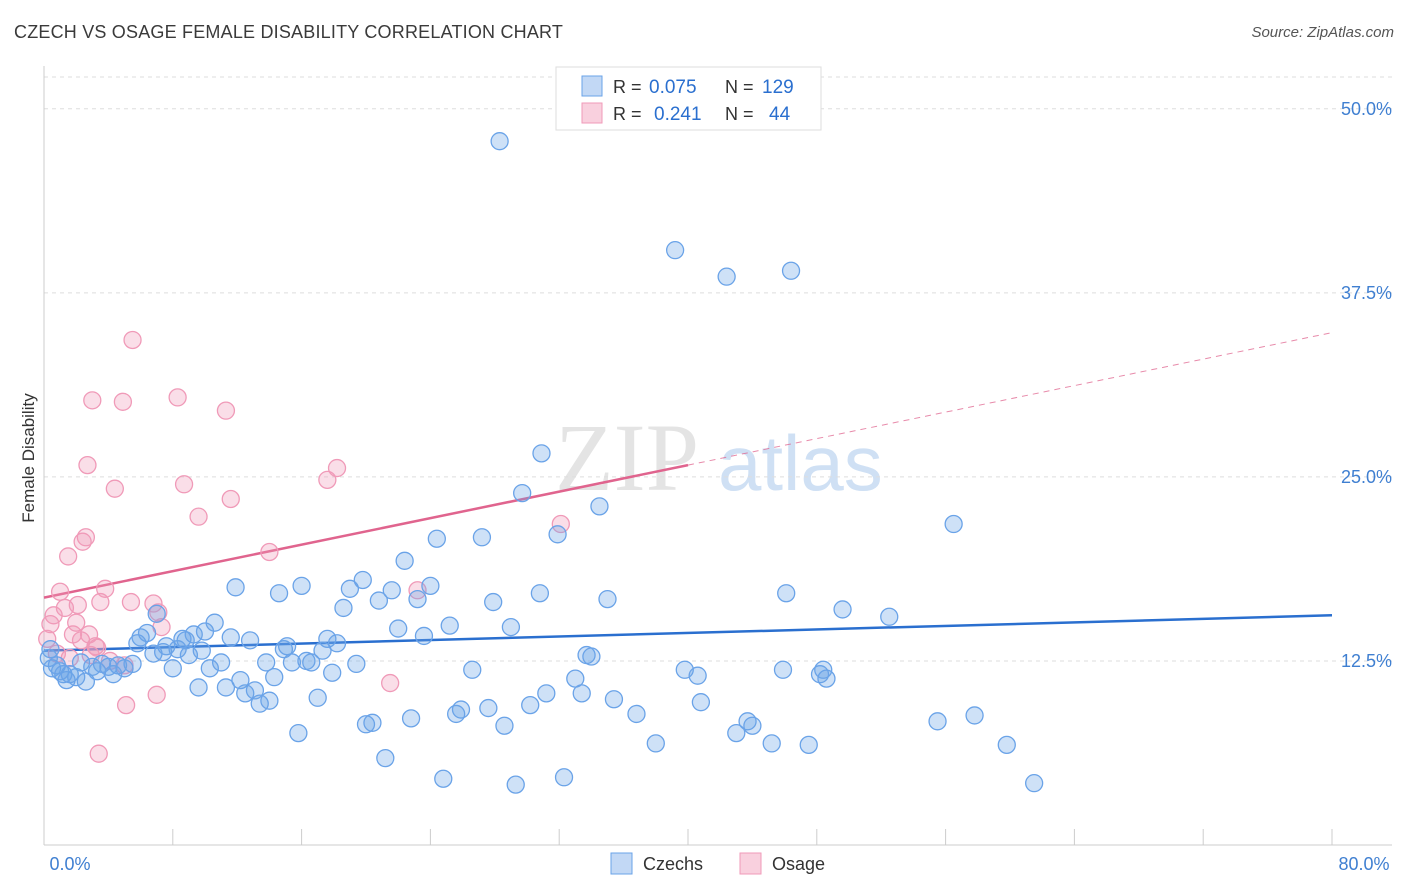 This screenshot has width=1406, height=892. I want to click on legend-label-osage: Osage, so click(798, 864).